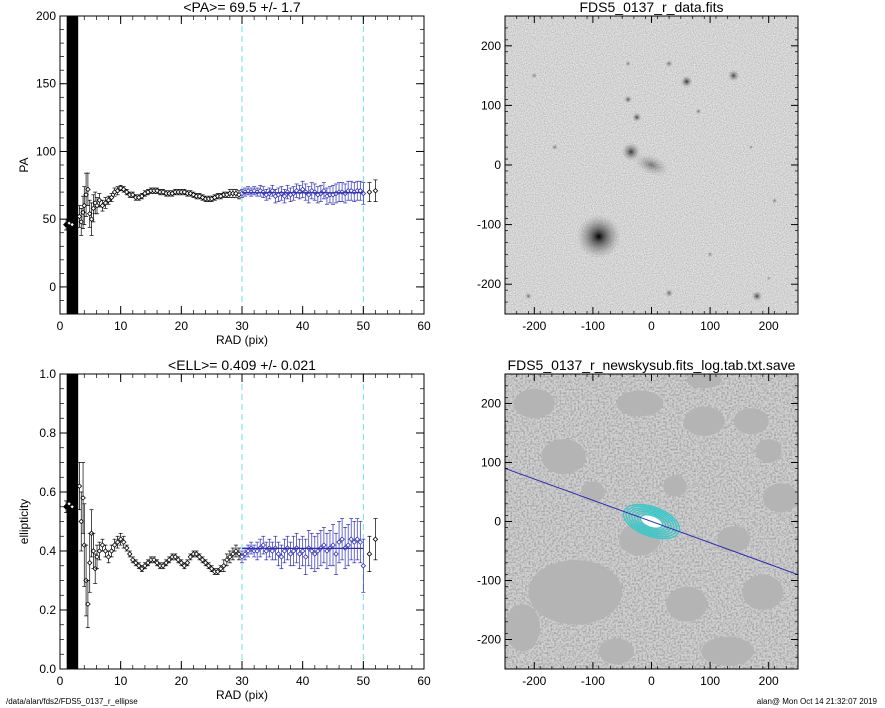  I want to click on footer-left-path: /data/alan/fds2/FDS5_0137_r_ellipse, so click(72, 701).